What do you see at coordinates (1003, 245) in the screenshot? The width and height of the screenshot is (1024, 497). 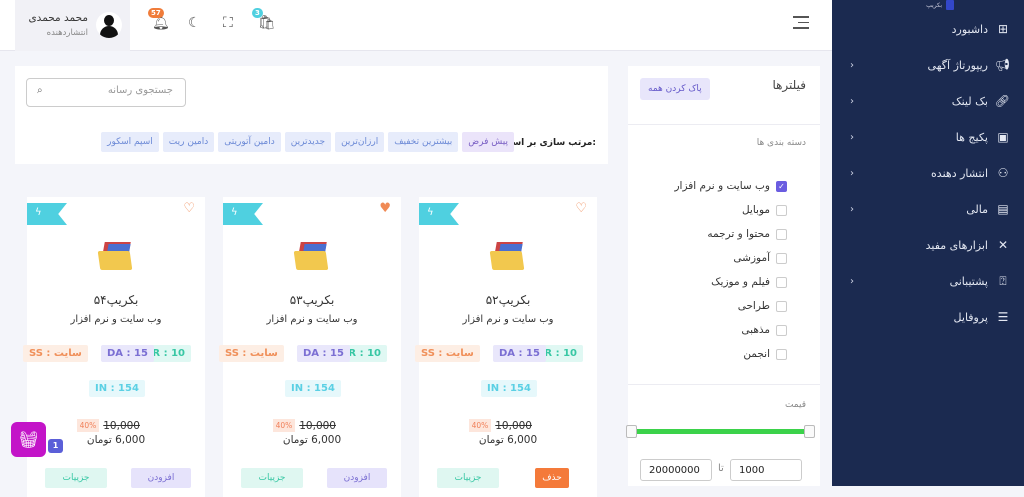 I see `tools-icon: ✕` at bounding box center [1003, 245].